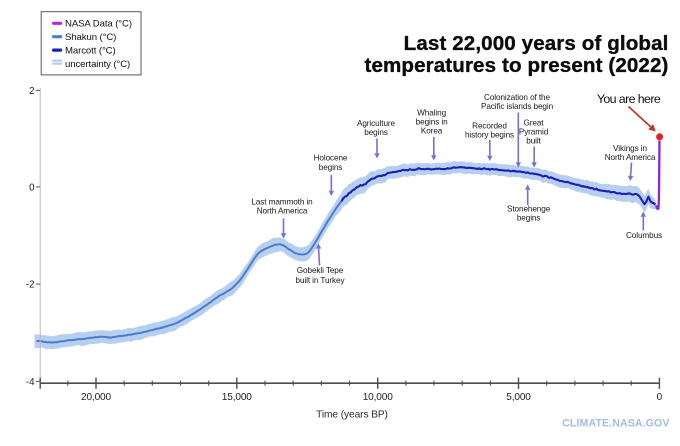 Image resolution: width=680 pixels, height=446 pixels. What do you see at coordinates (31, 91) in the screenshot?
I see `svg-text: 2` at bounding box center [31, 91].